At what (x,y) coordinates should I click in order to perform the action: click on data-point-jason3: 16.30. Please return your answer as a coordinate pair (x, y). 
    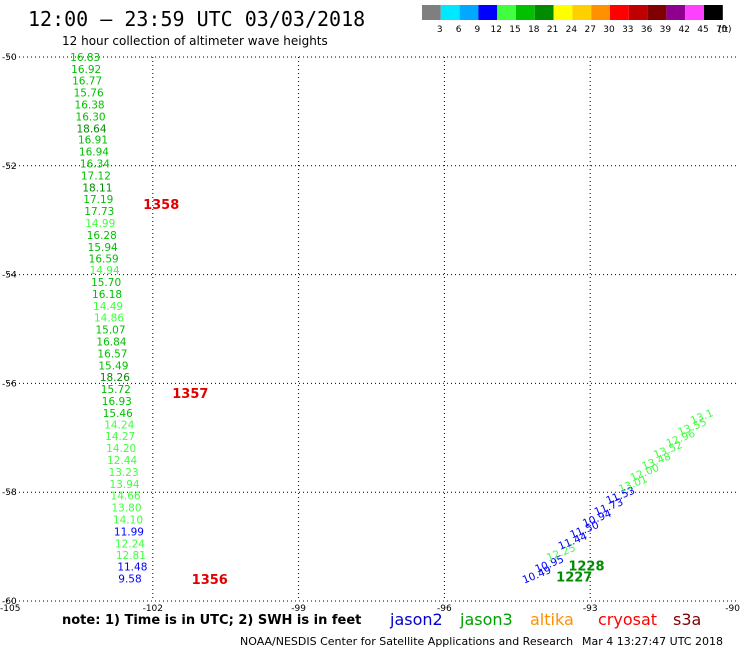
    Looking at the image, I should click on (91, 117).